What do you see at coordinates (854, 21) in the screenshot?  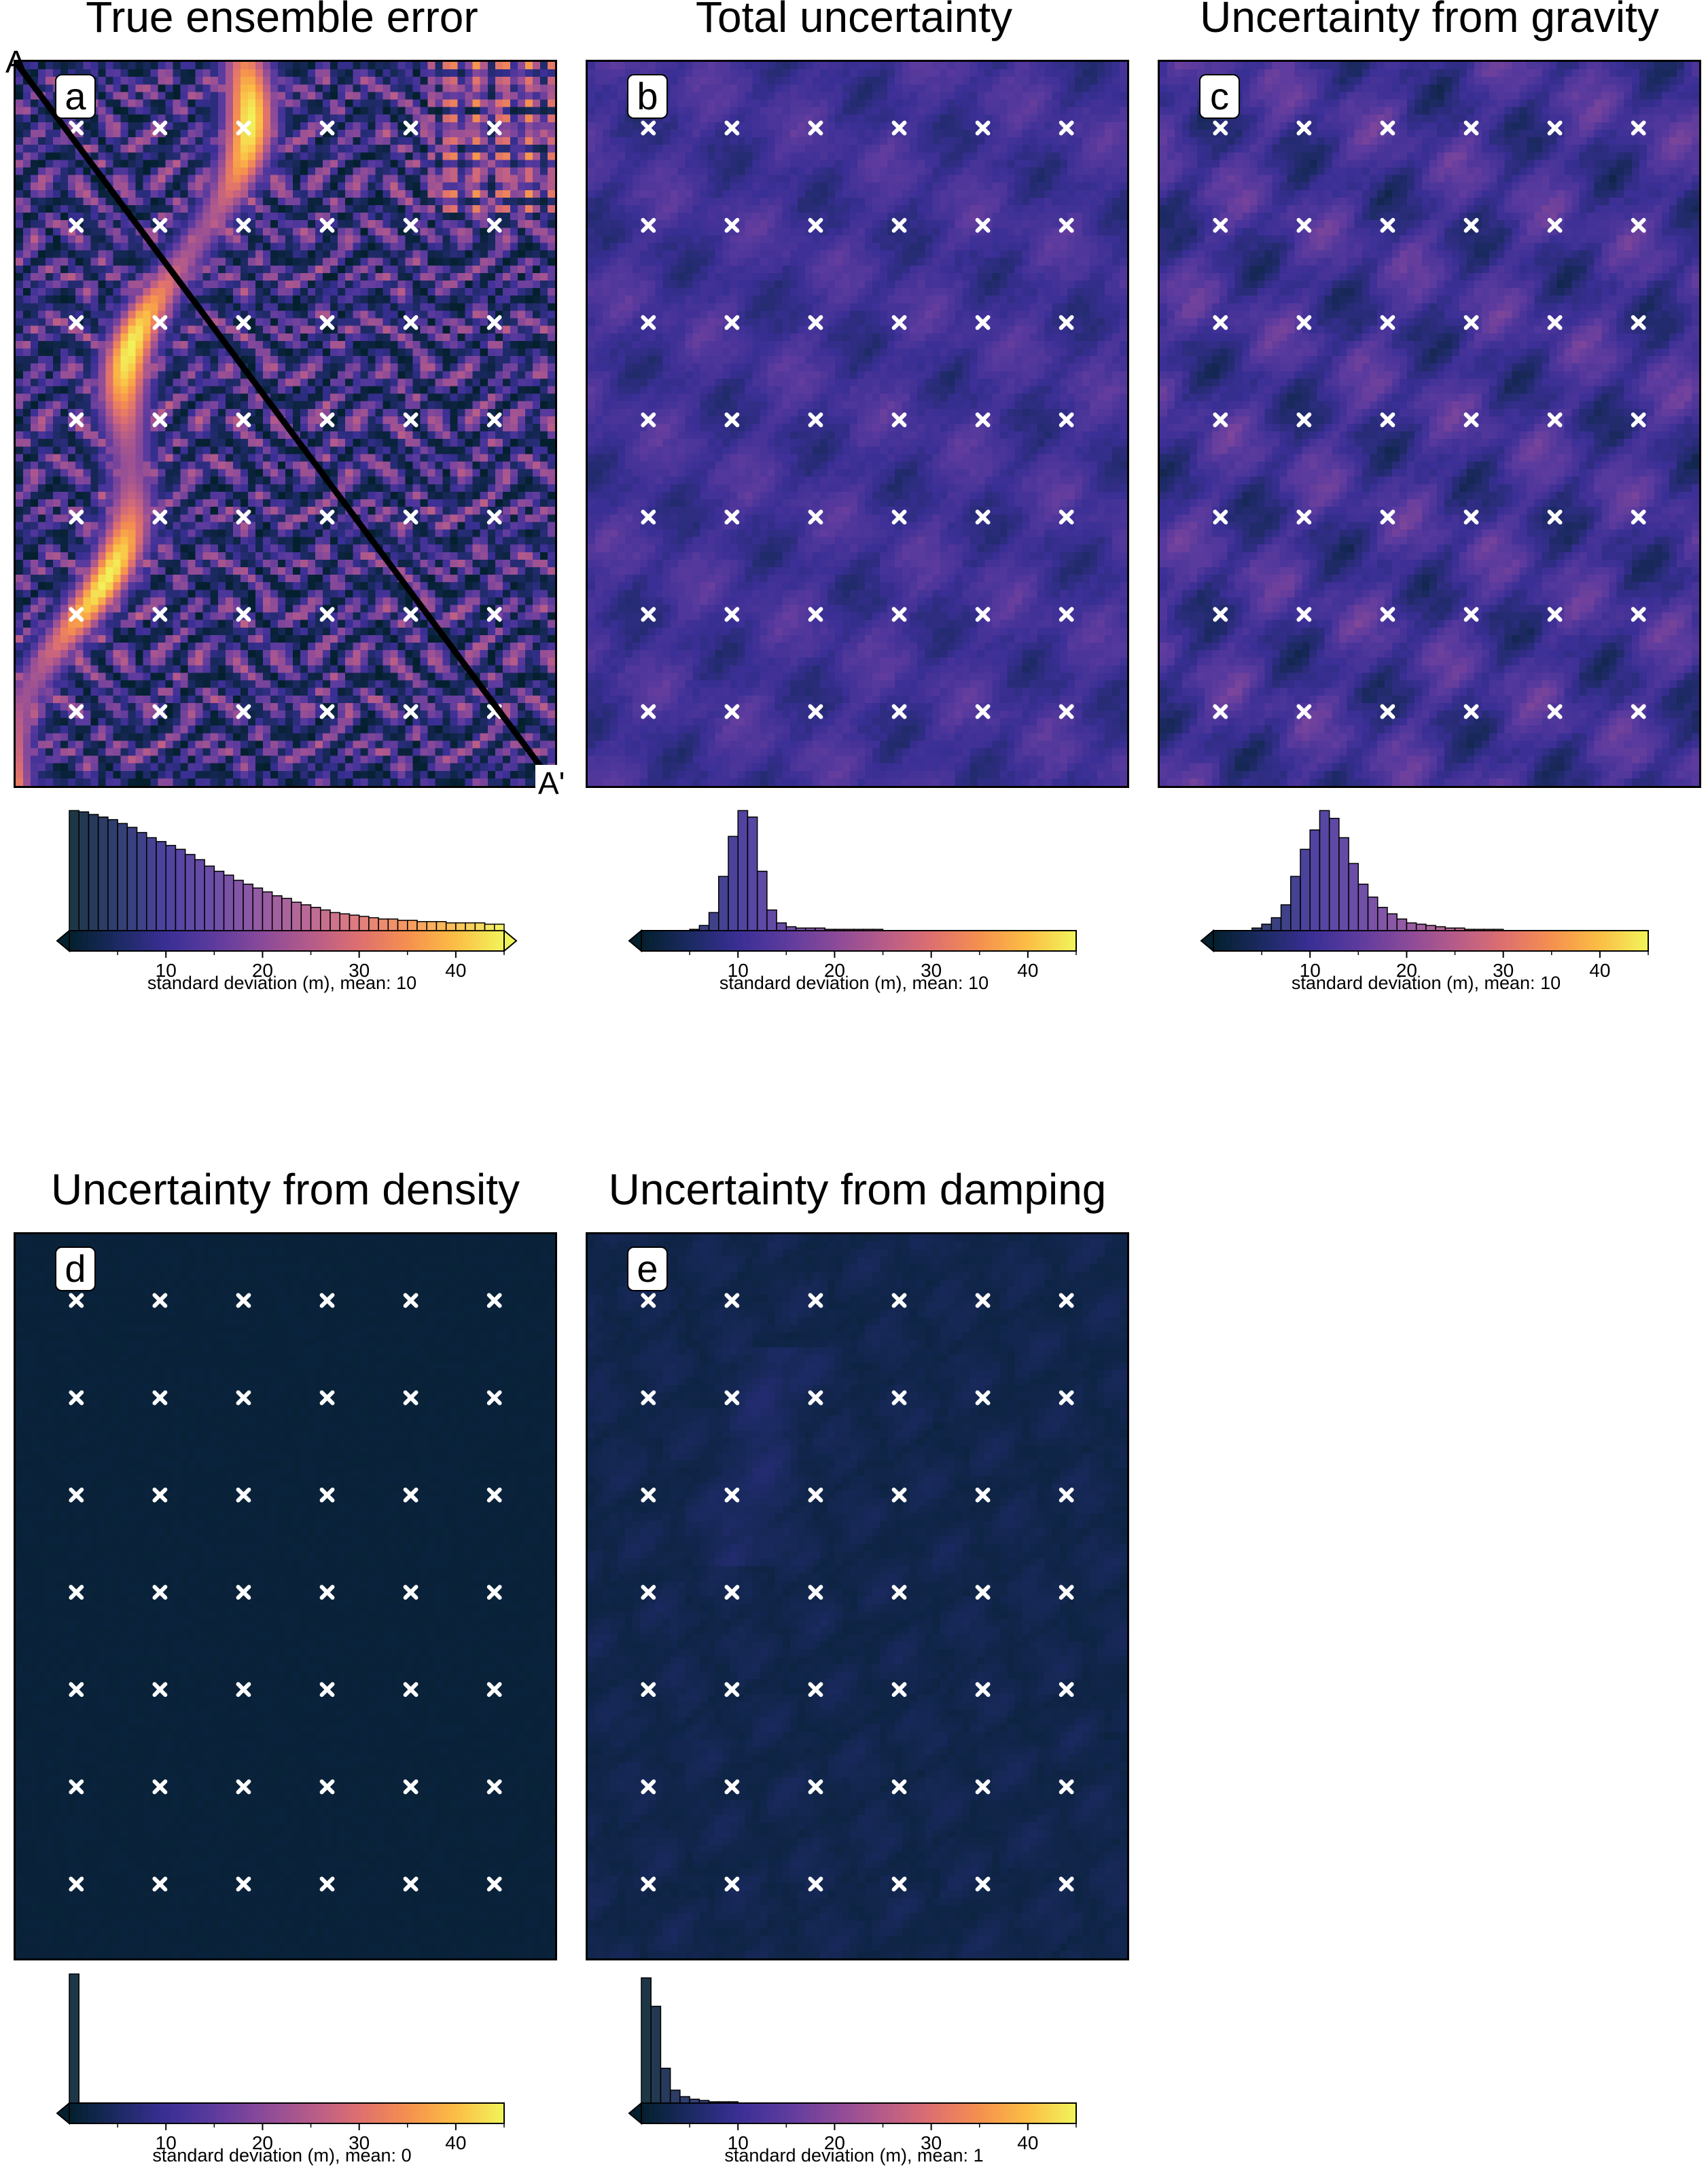 I see `panel-title: Total uncertainty` at bounding box center [854, 21].